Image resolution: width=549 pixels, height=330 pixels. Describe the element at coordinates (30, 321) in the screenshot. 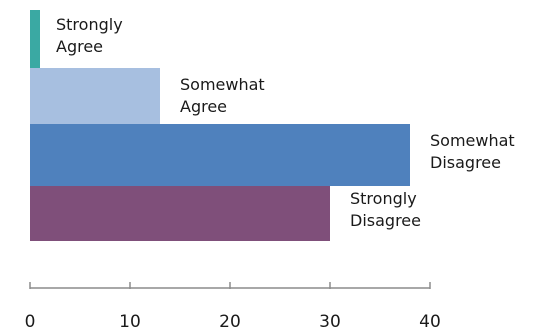

I see `x-tick-label: 0` at that location.